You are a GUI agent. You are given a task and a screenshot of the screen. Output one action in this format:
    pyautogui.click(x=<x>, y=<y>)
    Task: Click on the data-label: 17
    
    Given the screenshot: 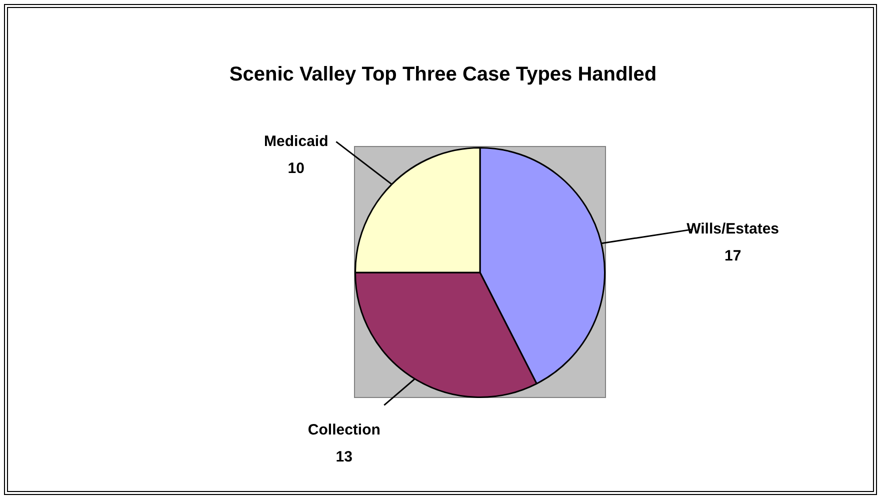 What is the action you would take?
    pyautogui.click(x=733, y=255)
    